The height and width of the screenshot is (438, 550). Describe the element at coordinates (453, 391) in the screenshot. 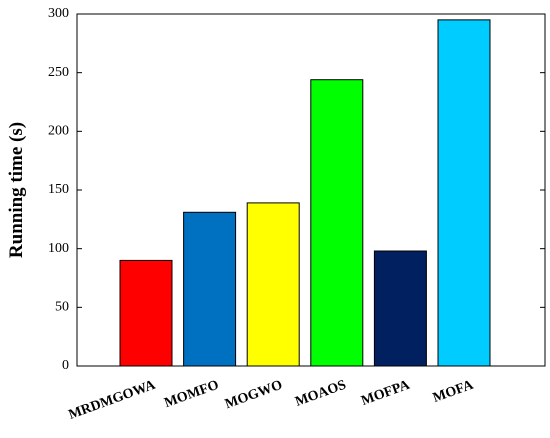

I see `x-tick-label: MOFA` at that location.